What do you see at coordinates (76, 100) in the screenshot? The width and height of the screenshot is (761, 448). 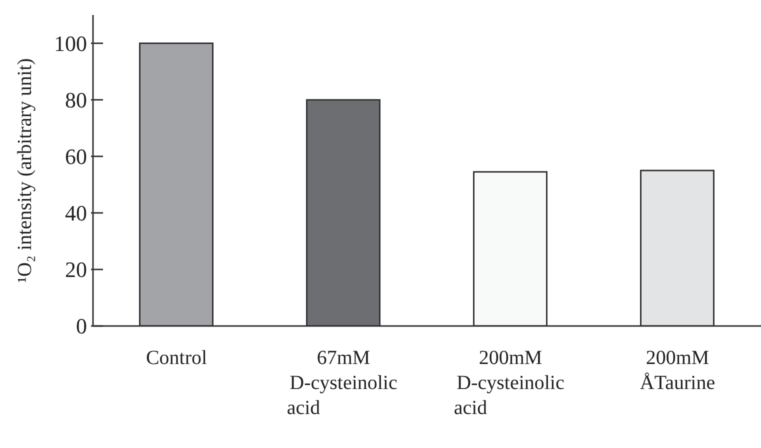 I see `y-tick-label: 80` at bounding box center [76, 100].